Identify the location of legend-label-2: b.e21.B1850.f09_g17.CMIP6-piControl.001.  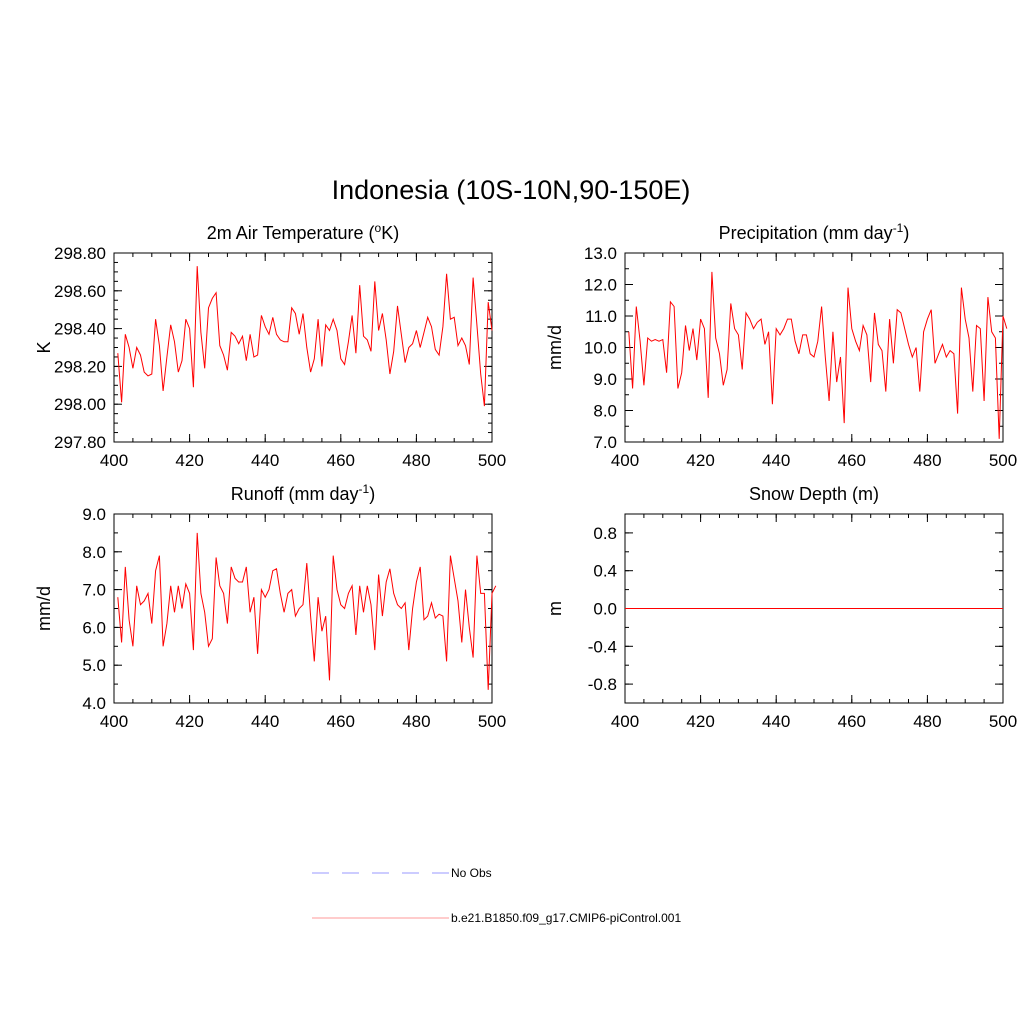
(566, 918).